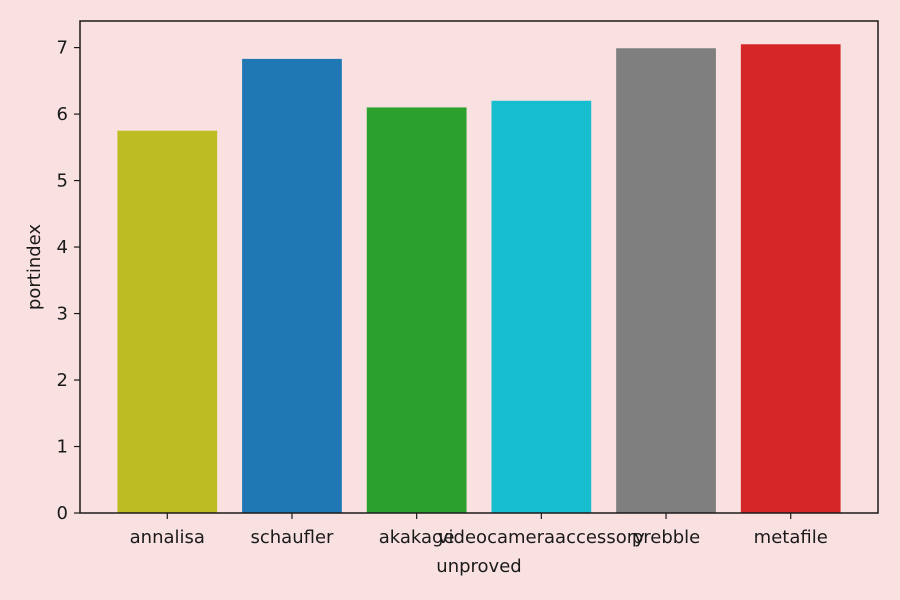 The height and width of the screenshot is (600, 900). Describe the element at coordinates (292, 285) in the screenshot. I see `bar-schaufler` at that location.